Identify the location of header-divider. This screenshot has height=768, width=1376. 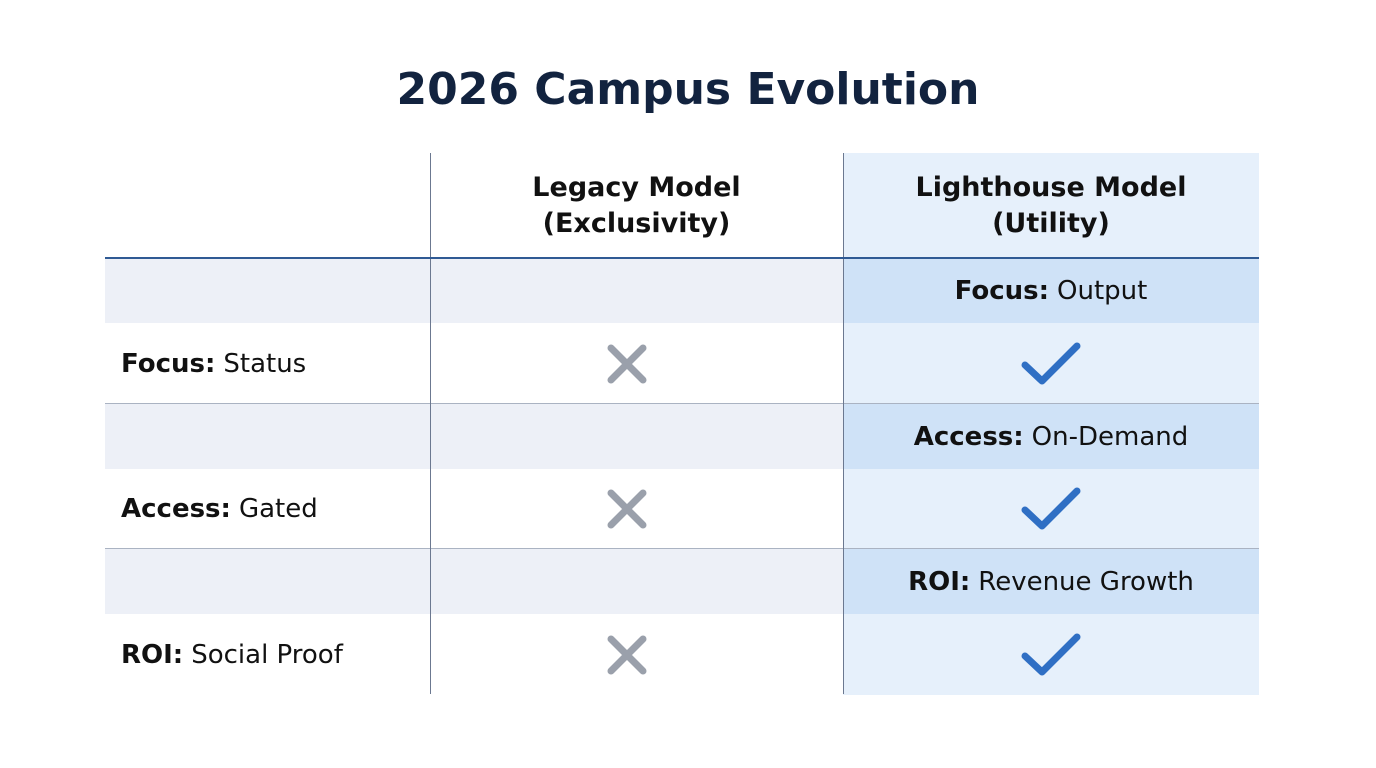
(682, 258).